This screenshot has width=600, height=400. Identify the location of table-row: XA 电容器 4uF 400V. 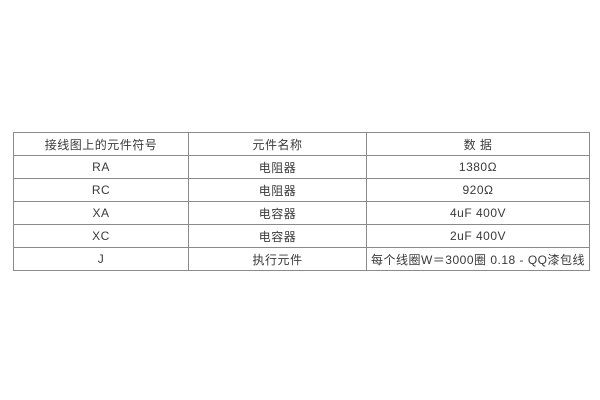
(301, 213).